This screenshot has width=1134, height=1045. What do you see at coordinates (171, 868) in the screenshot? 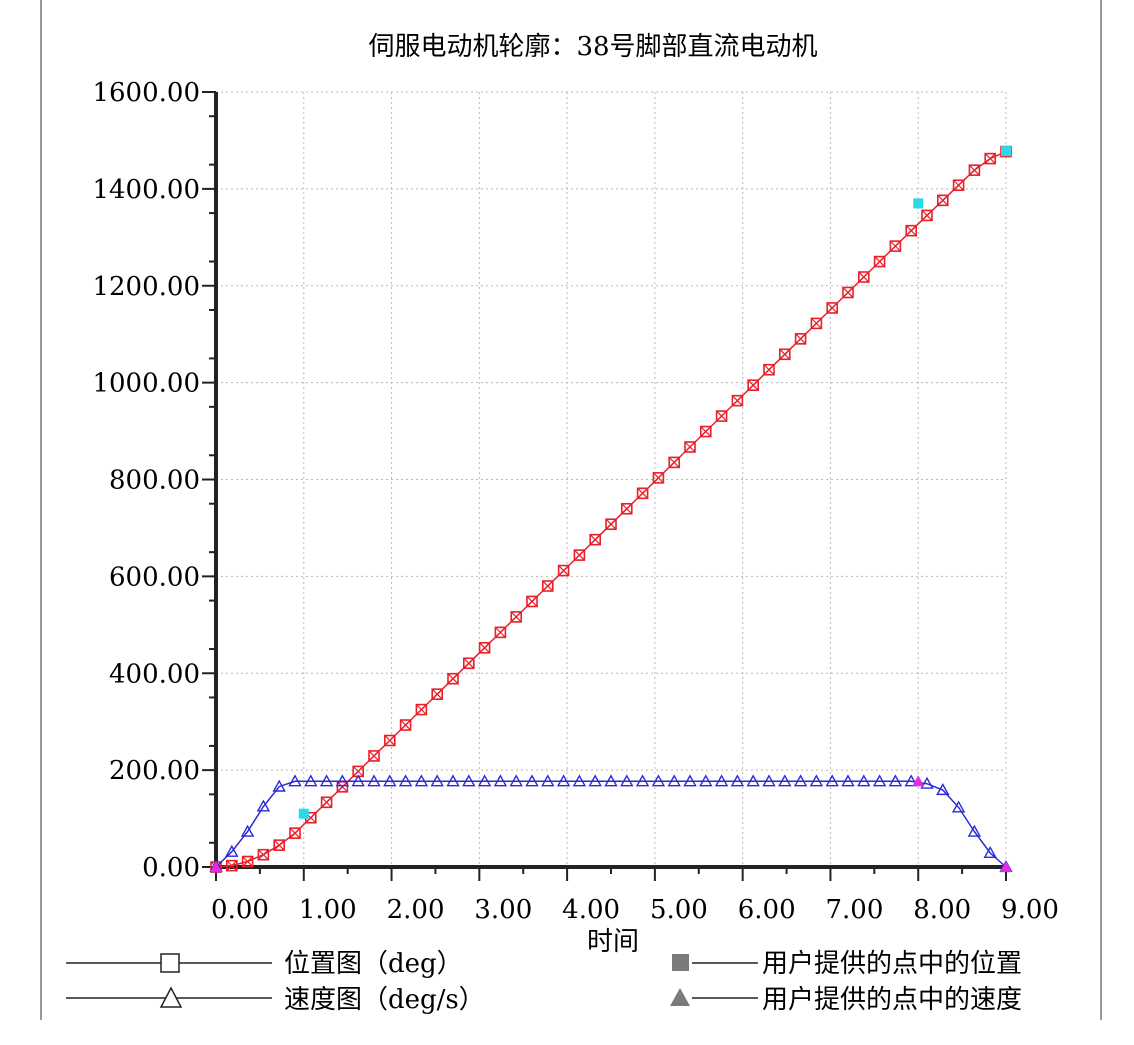
I see `y-tick-label: 0.00` at bounding box center [171, 868].